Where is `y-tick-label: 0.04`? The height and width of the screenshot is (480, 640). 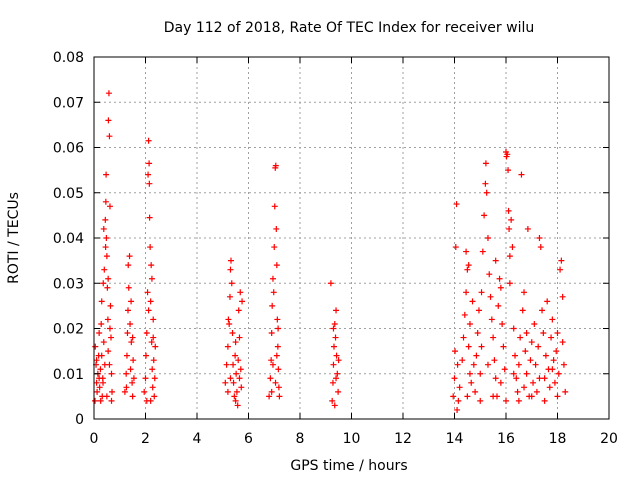 y-tick-label: 0.04 is located at coordinates (68, 239).